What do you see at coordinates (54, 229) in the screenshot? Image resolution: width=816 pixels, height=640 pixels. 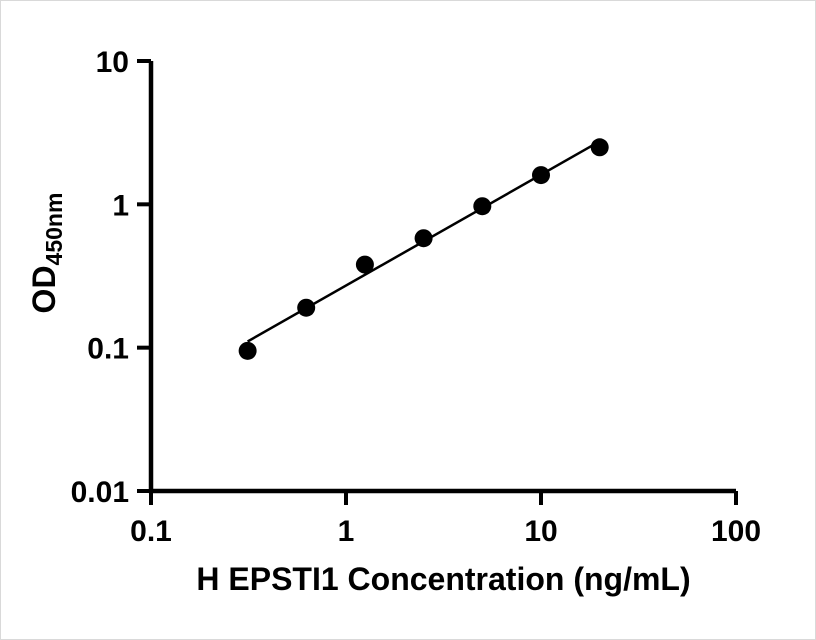 I see `y-axis-label-subscript: 450nm` at bounding box center [54, 229].